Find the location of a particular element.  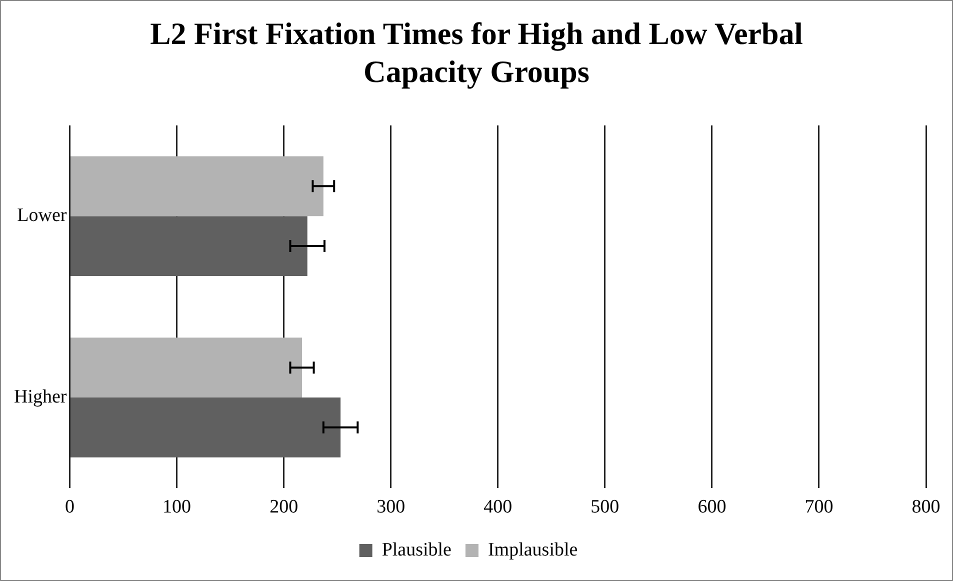

x-tick-label: 100 is located at coordinates (177, 507).